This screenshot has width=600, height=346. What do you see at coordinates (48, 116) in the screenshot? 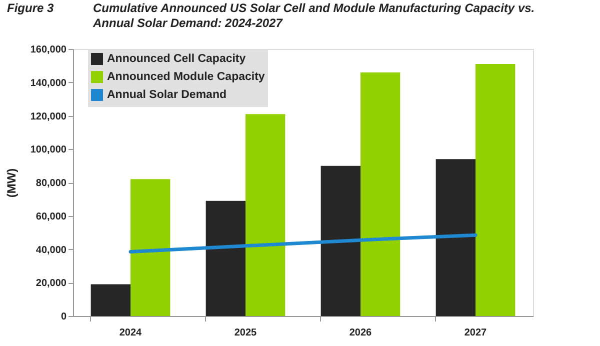
I see `y-tick-label: 120,000` at bounding box center [48, 116].